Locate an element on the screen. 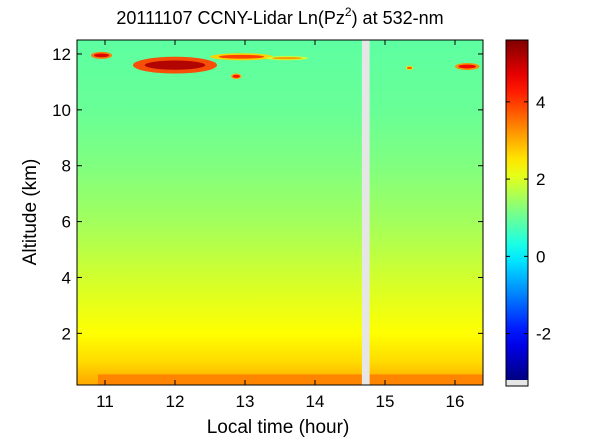 This screenshot has height=442, width=608. colorbar: -2 0 2 4 is located at coordinates (528, 213).